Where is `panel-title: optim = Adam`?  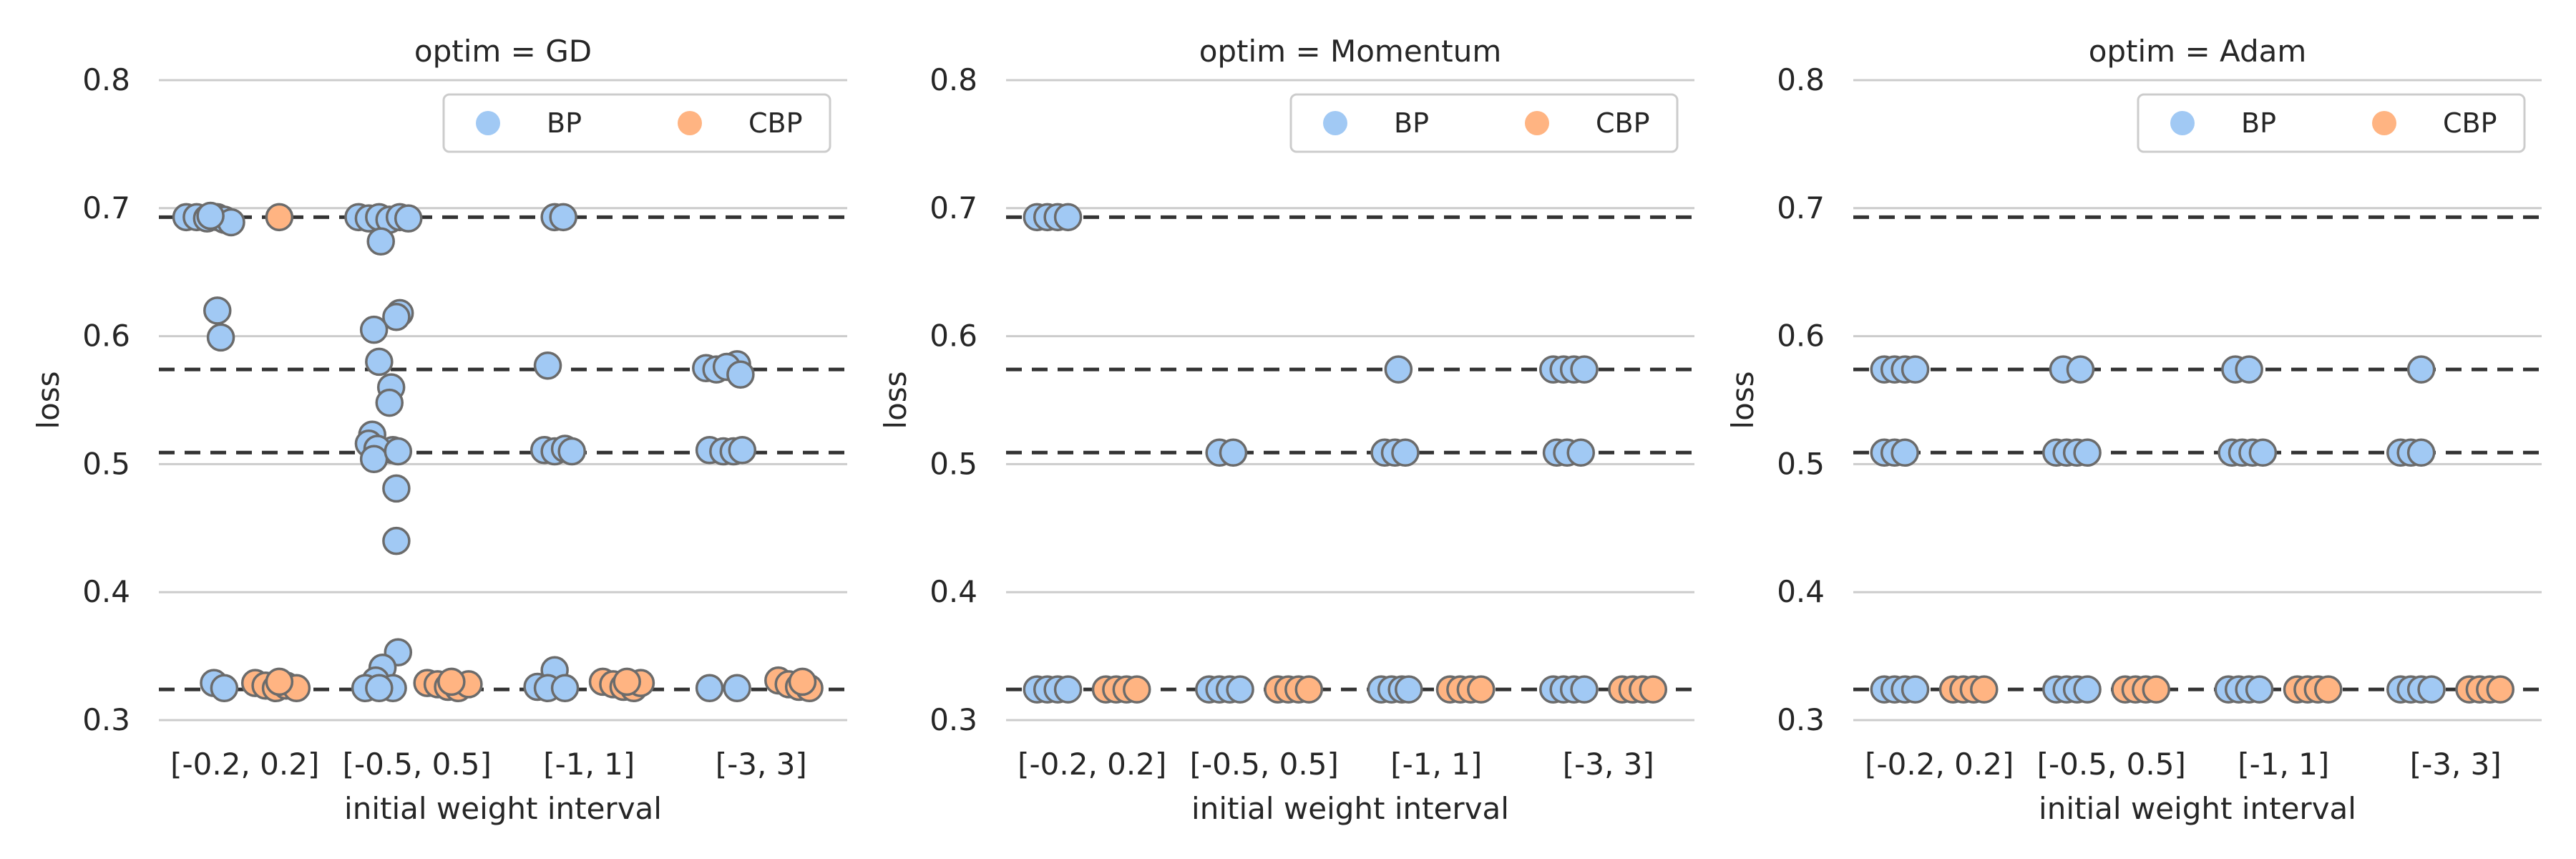 panel-title: optim = Adam is located at coordinates (2198, 51).